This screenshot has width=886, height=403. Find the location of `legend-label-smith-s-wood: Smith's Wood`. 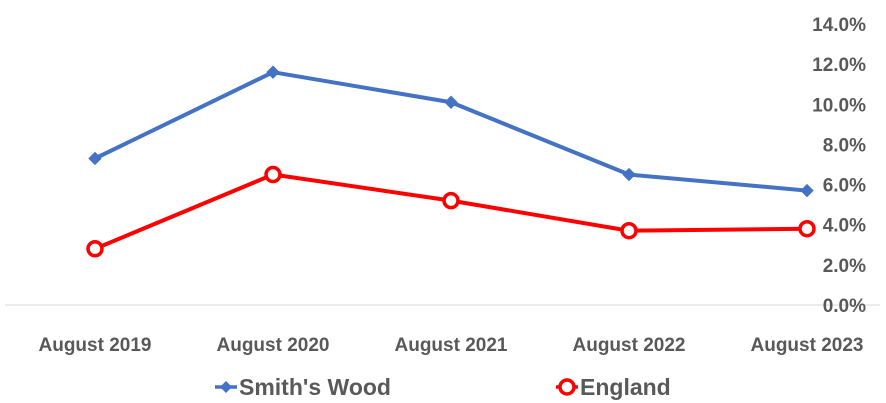

legend-label-smith-s-wood: Smith's Wood is located at coordinates (315, 387).